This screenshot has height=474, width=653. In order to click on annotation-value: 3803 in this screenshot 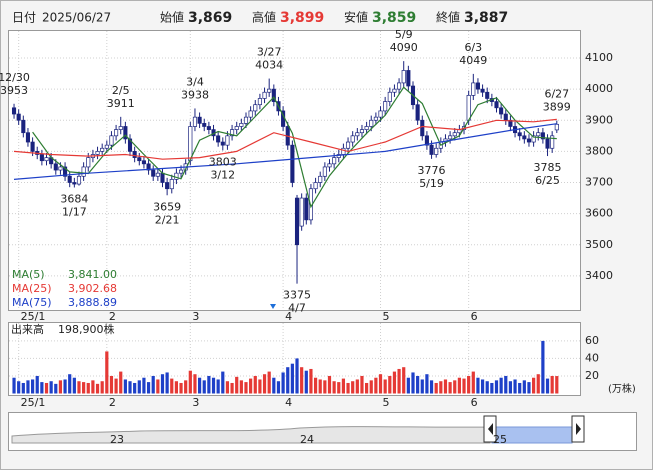, I will do `click(223, 161)`.